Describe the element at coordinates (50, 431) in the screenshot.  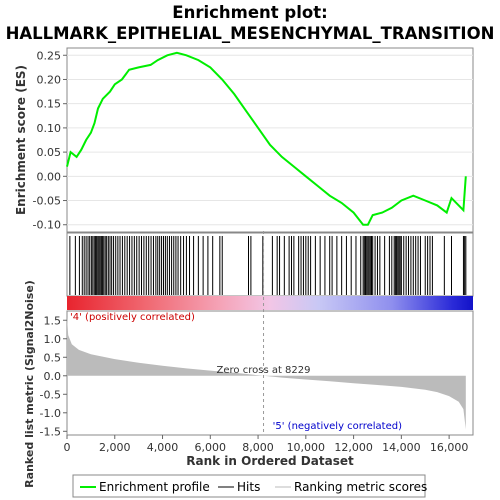
I see `ranking-tick-label: -1.5` at that location.